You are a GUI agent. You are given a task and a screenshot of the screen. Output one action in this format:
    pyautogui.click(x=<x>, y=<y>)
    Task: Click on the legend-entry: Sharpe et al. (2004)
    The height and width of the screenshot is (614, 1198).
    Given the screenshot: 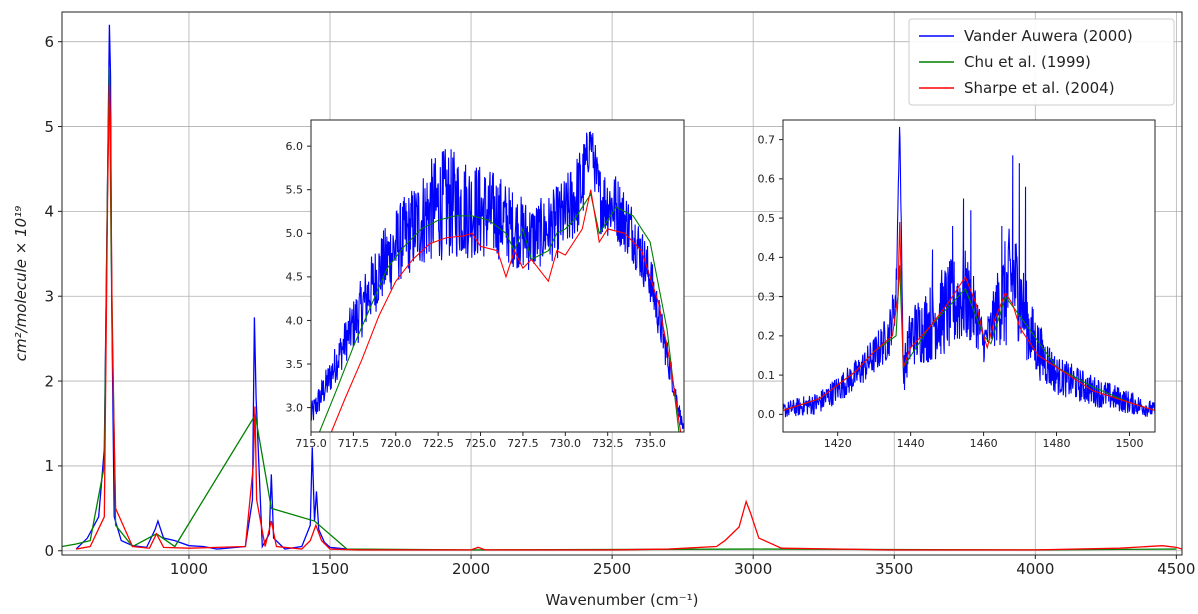 What is the action you would take?
    pyautogui.click(x=1039, y=88)
    